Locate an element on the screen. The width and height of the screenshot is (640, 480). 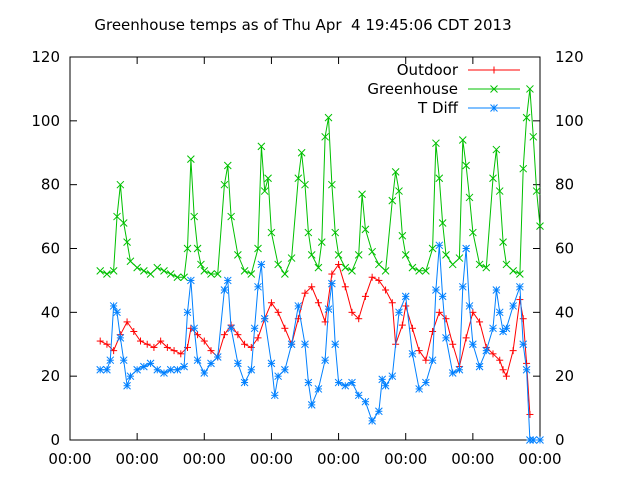
legend-marker-outdoor is located at coordinates (494, 70).